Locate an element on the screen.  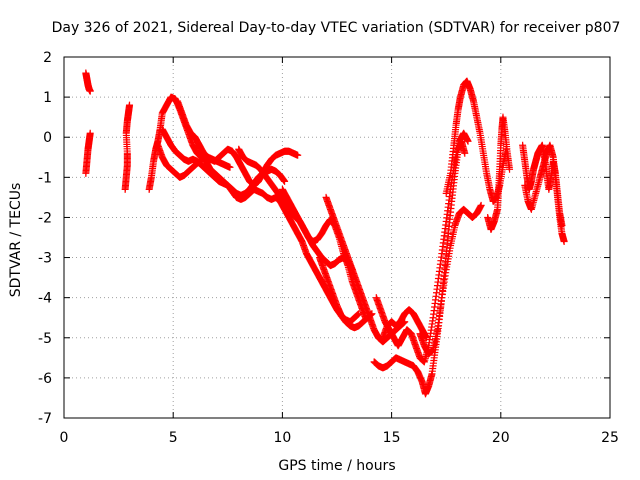
y-tick-label: -4 is located at coordinates (45, 299).